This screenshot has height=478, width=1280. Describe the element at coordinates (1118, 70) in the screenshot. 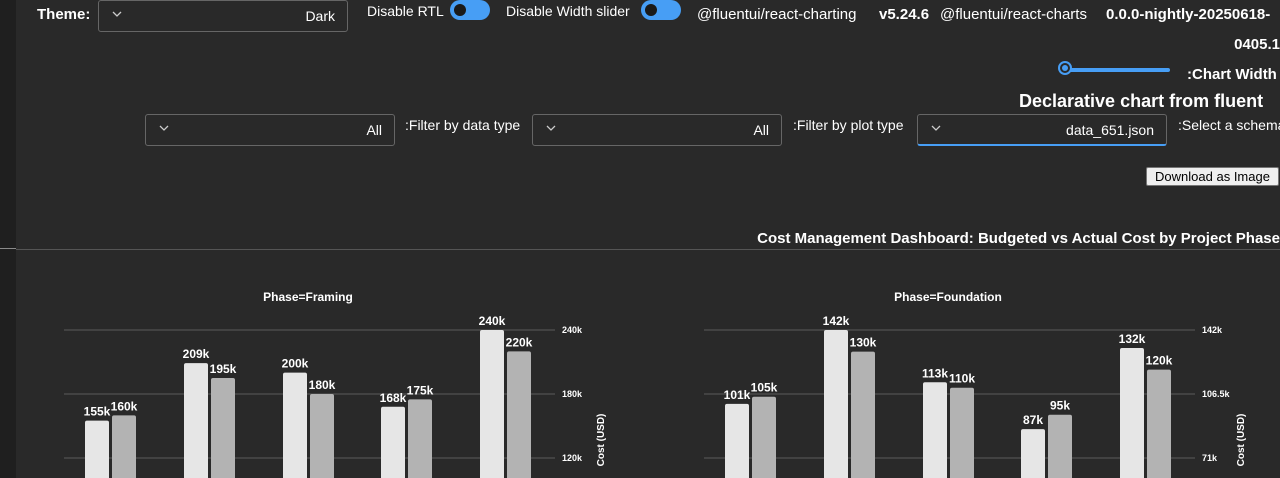

I see `chart-width-slider-track` at that location.